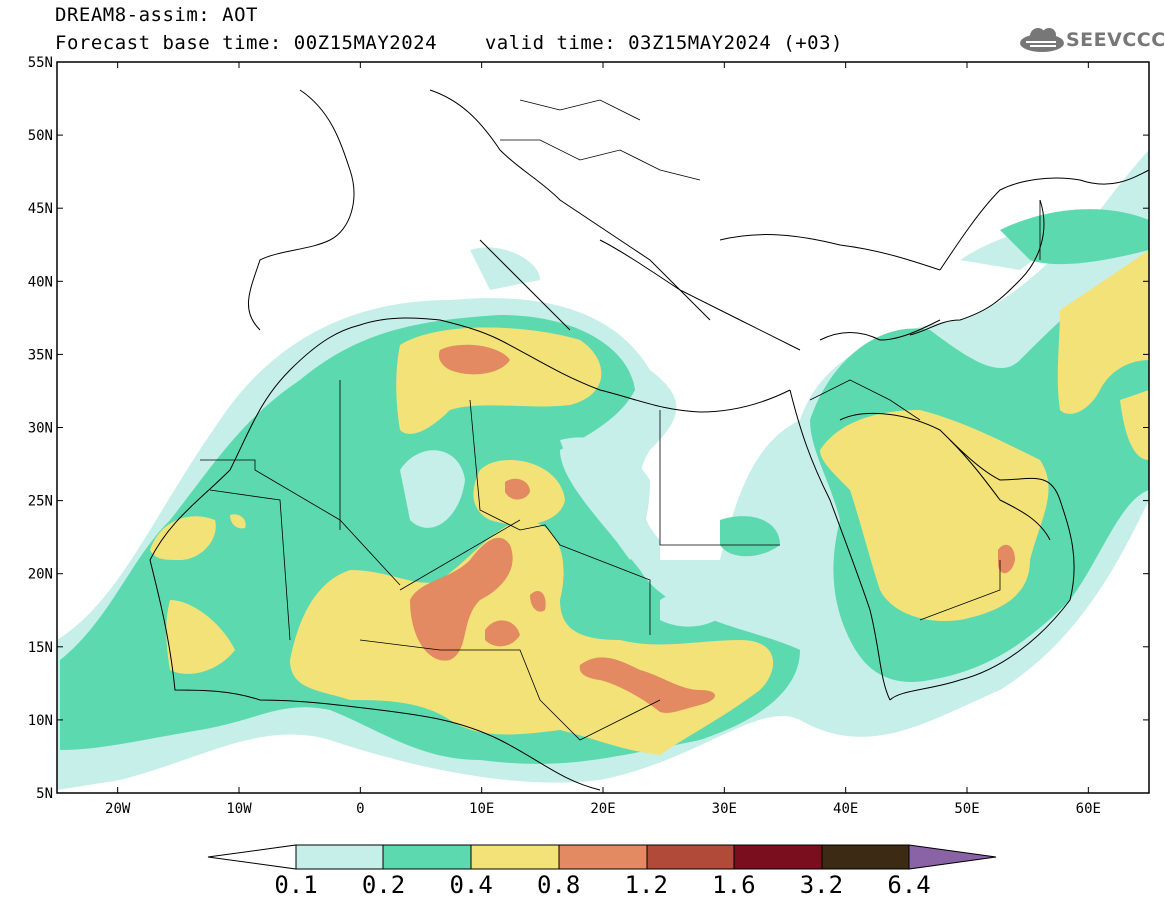 This screenshot has width=1165, height=905. I want to click on colorbar-labels: 0.1 0.2 0.4 0.8 1.2 1.6 3.2 6.4, so click(602, 885).